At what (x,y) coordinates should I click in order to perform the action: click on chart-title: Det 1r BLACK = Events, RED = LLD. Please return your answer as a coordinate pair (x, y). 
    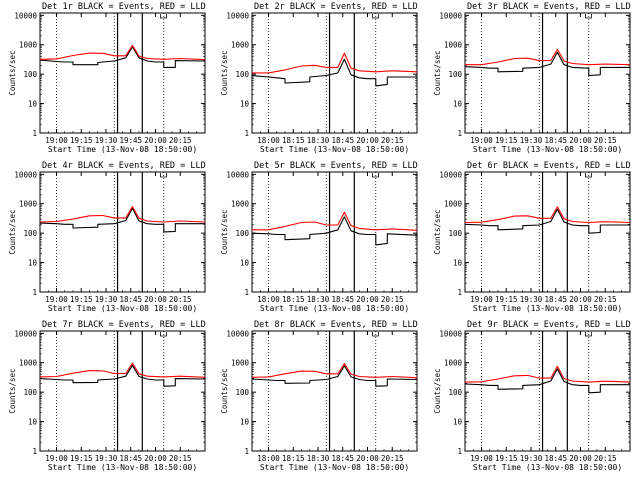
    Looking at the image, I should click on (124, 7).